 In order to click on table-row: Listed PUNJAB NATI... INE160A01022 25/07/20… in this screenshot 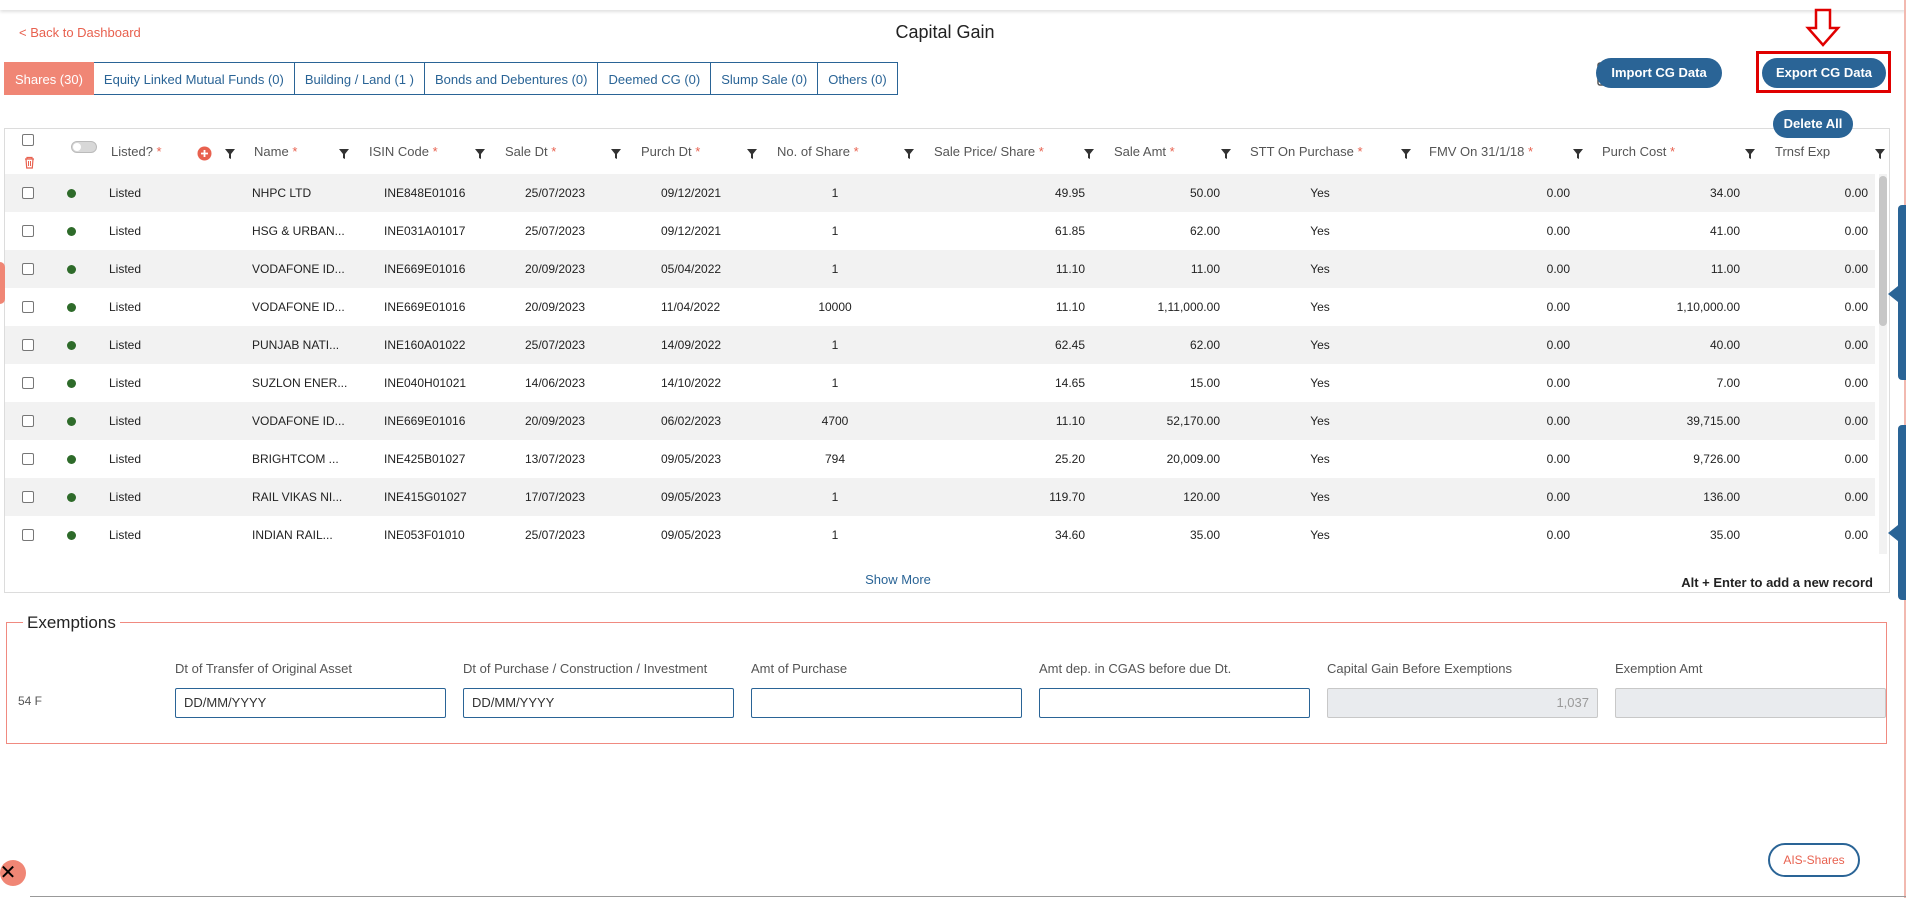, I will do `click(940, 345)`.